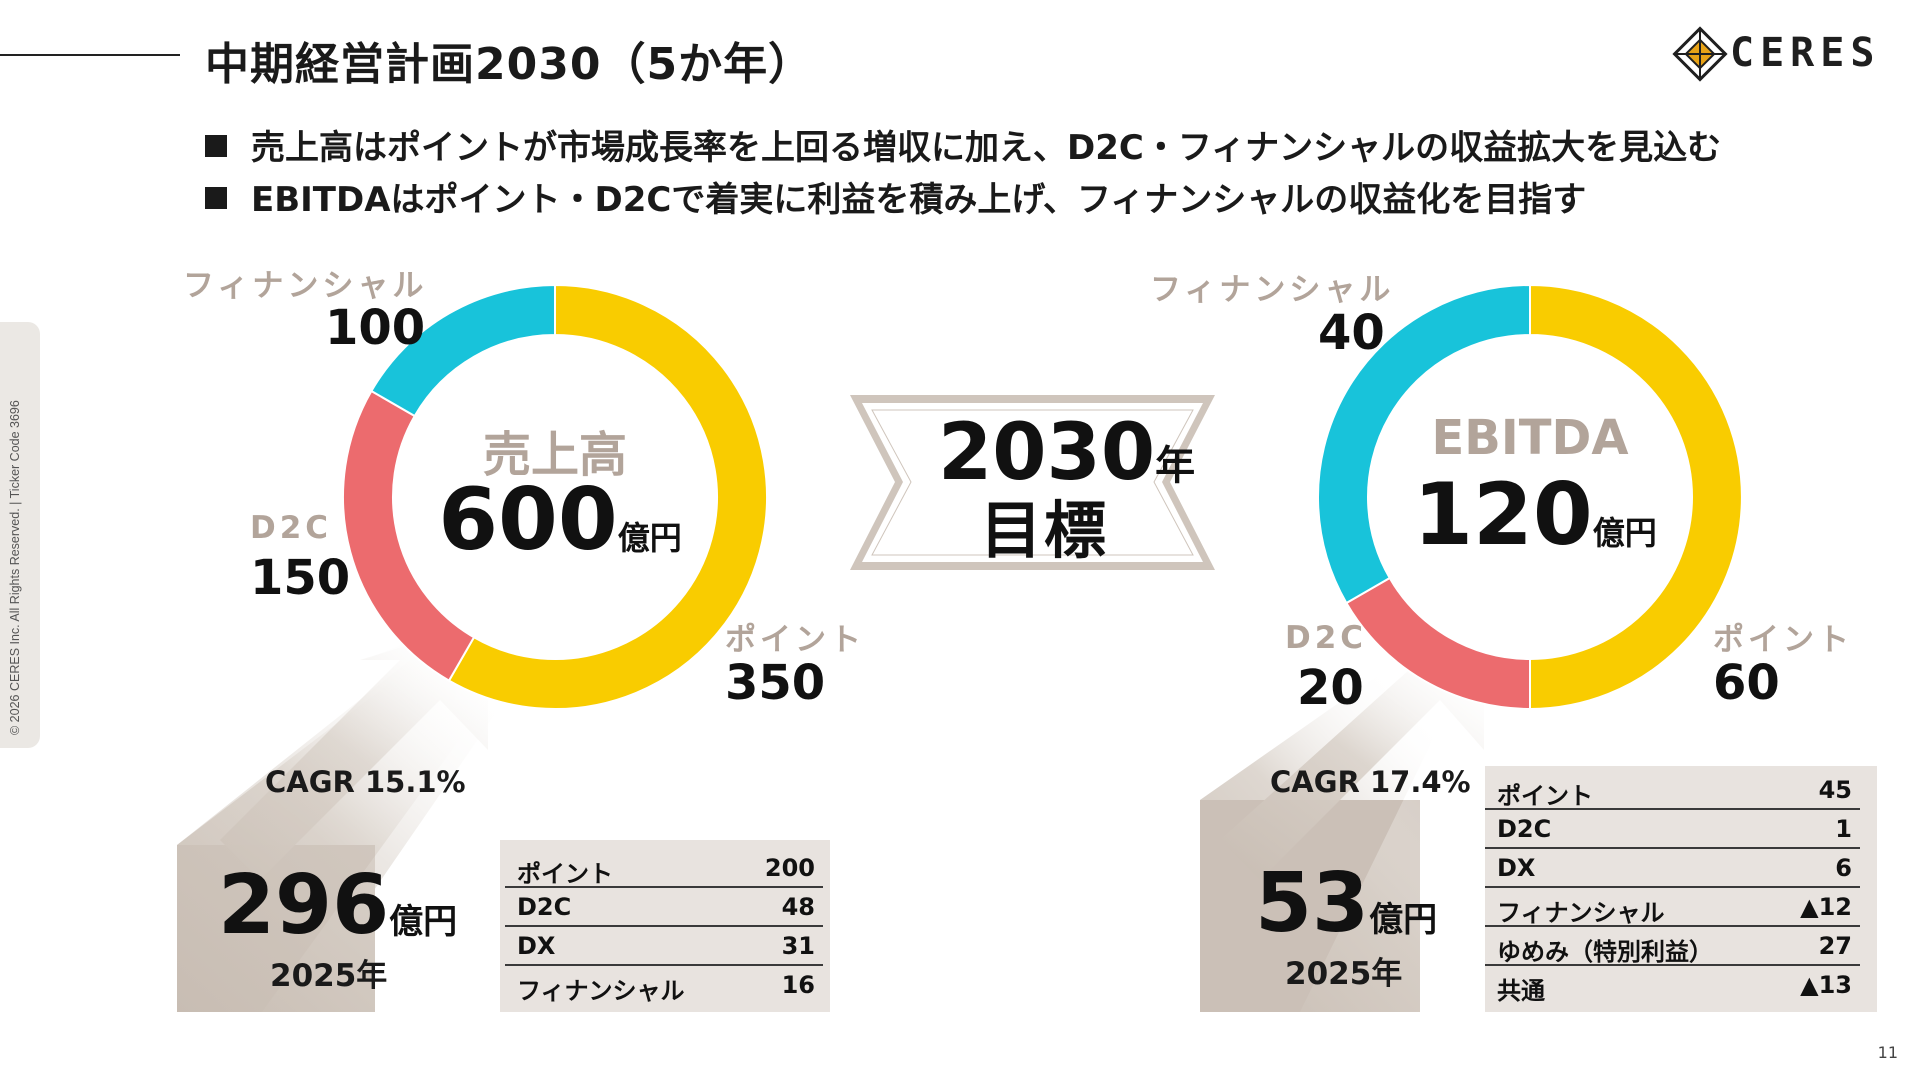  I want to click on donut-chart-revenue, so click(555, 496).